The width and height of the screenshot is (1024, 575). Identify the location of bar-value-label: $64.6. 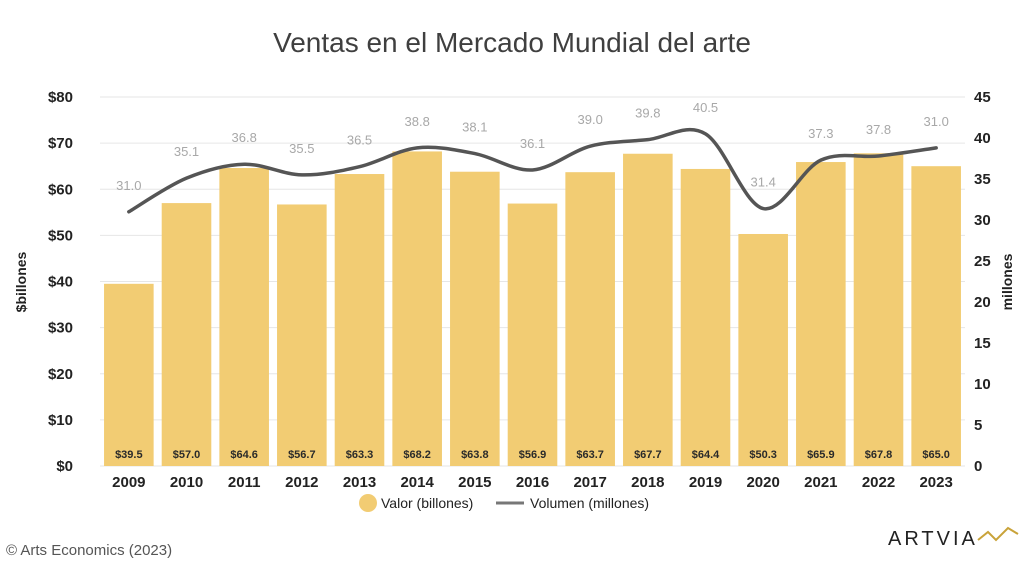
(244, 455).